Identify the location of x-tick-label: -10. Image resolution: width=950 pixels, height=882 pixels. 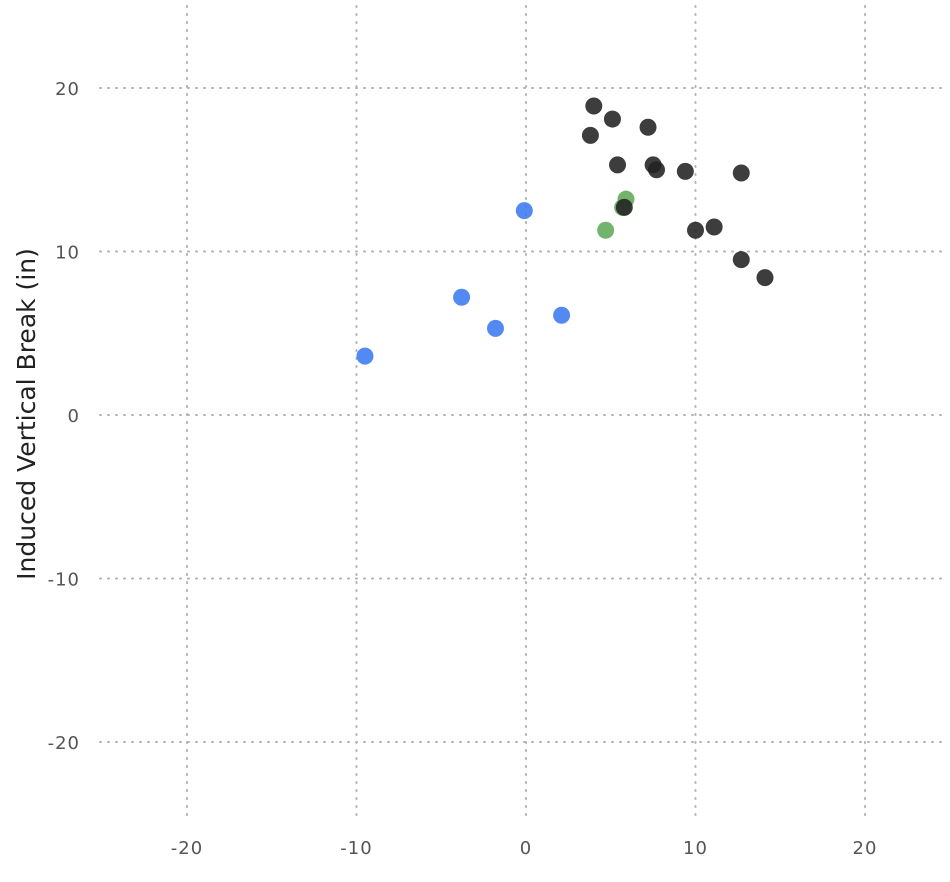
(356, 848).